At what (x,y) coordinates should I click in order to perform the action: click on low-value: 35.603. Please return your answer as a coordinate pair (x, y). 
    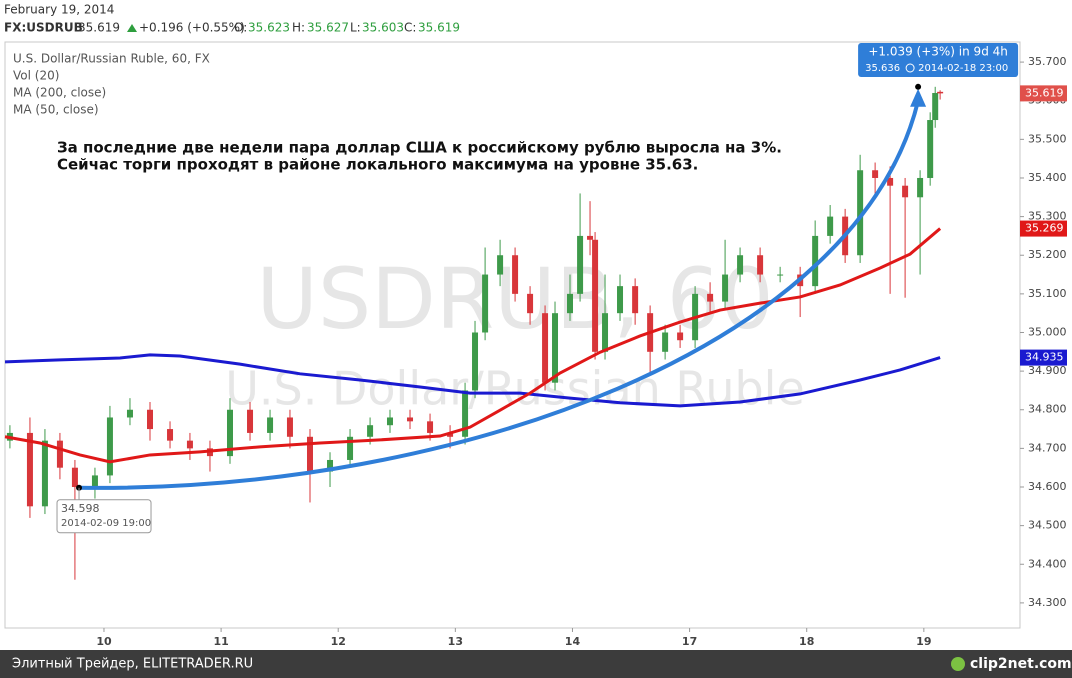
    Looking at the image, I should click on (383, 28).